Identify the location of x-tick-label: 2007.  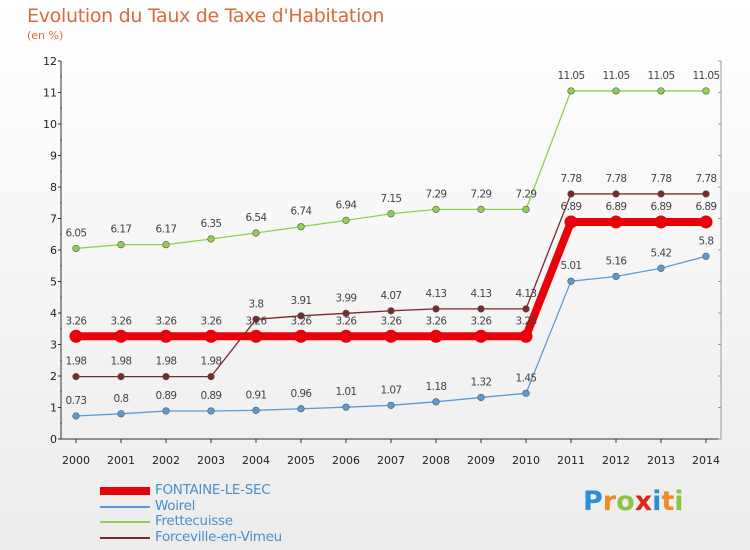
(391, 460).